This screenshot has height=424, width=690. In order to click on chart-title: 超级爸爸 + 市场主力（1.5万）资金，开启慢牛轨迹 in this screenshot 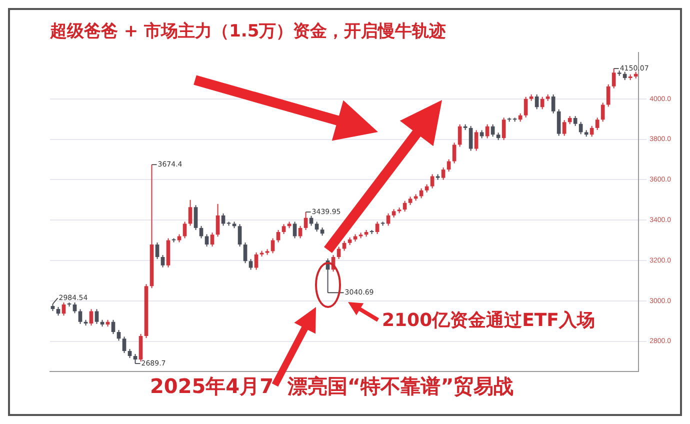, I will do `click(247, 32)`.